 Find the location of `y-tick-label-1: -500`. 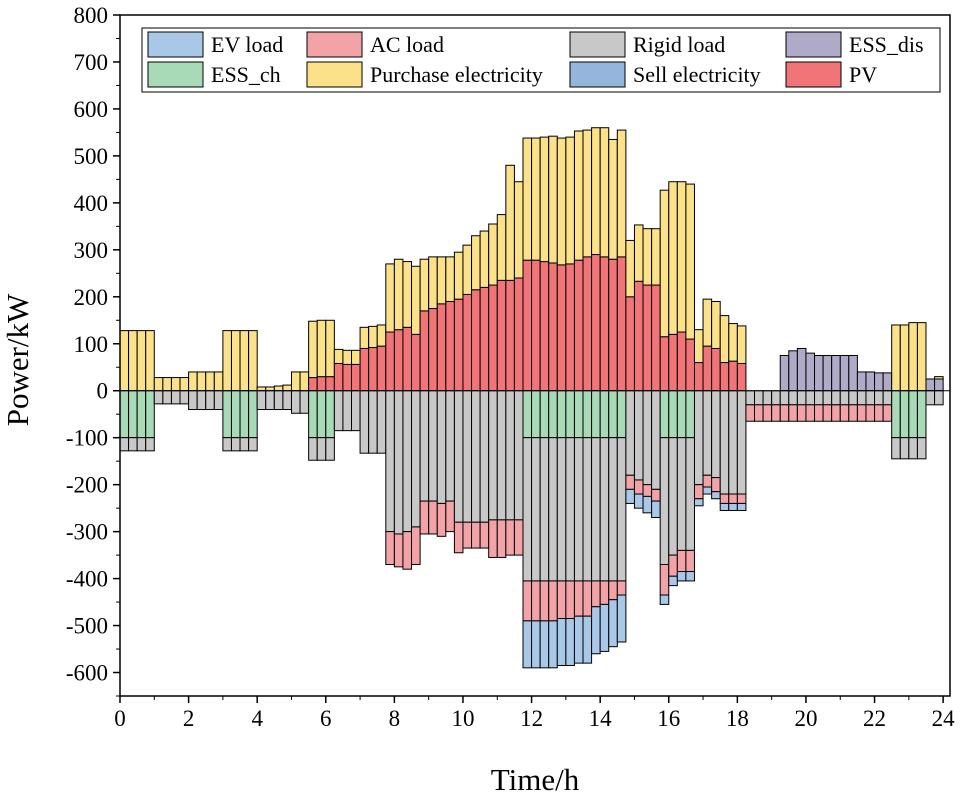

y-tick-label-1: -500 is located at coordinates (87, 626).